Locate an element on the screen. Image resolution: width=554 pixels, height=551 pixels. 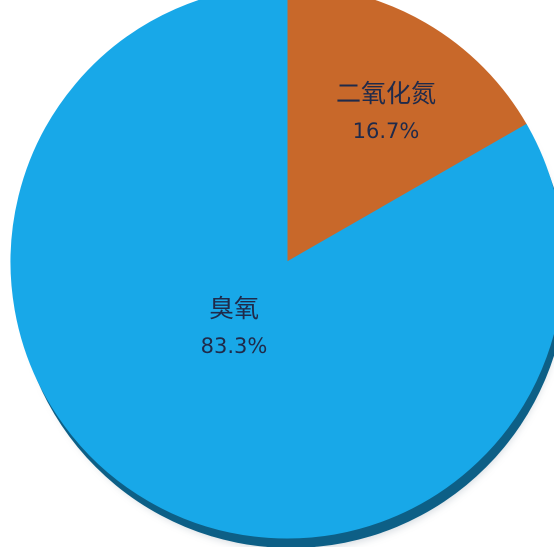
pie-slice-label-1: 臭氧 is located at coordinates (234, 308).